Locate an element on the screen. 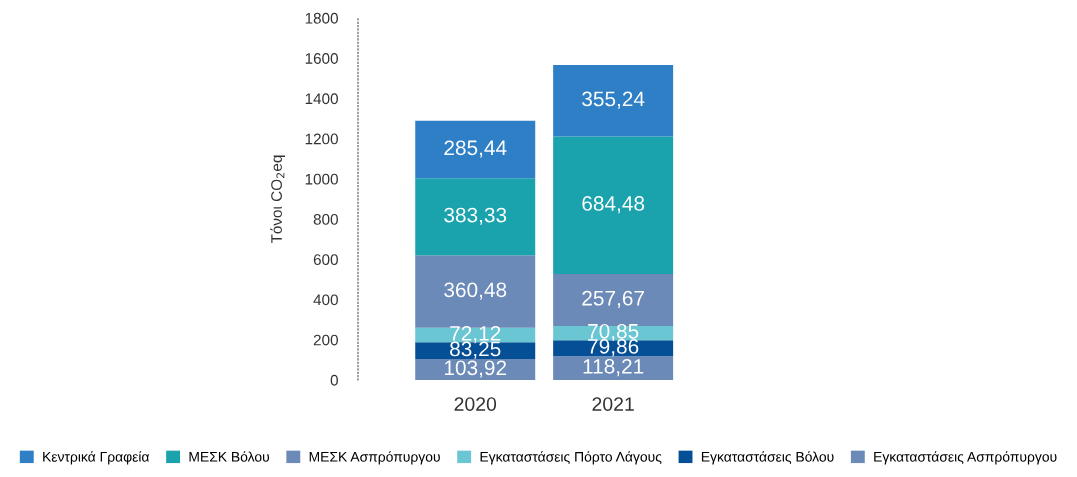 This screenshot has width=1077, height=477. data-label: 285,44 is located at coordinates (475, 149).